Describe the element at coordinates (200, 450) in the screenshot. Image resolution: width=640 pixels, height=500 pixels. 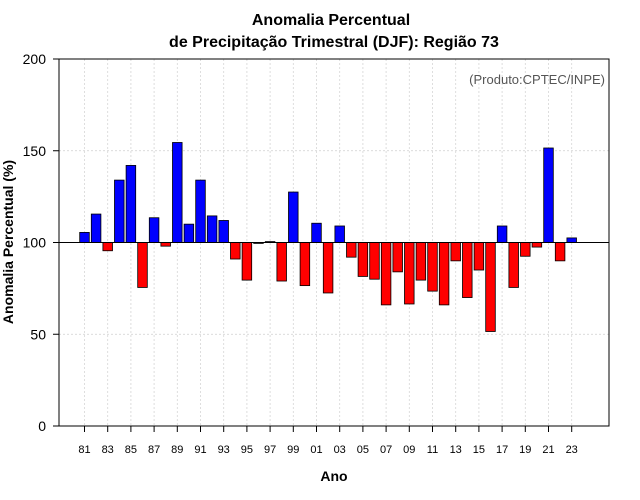
I see `x-tick-label: 91` at that location.